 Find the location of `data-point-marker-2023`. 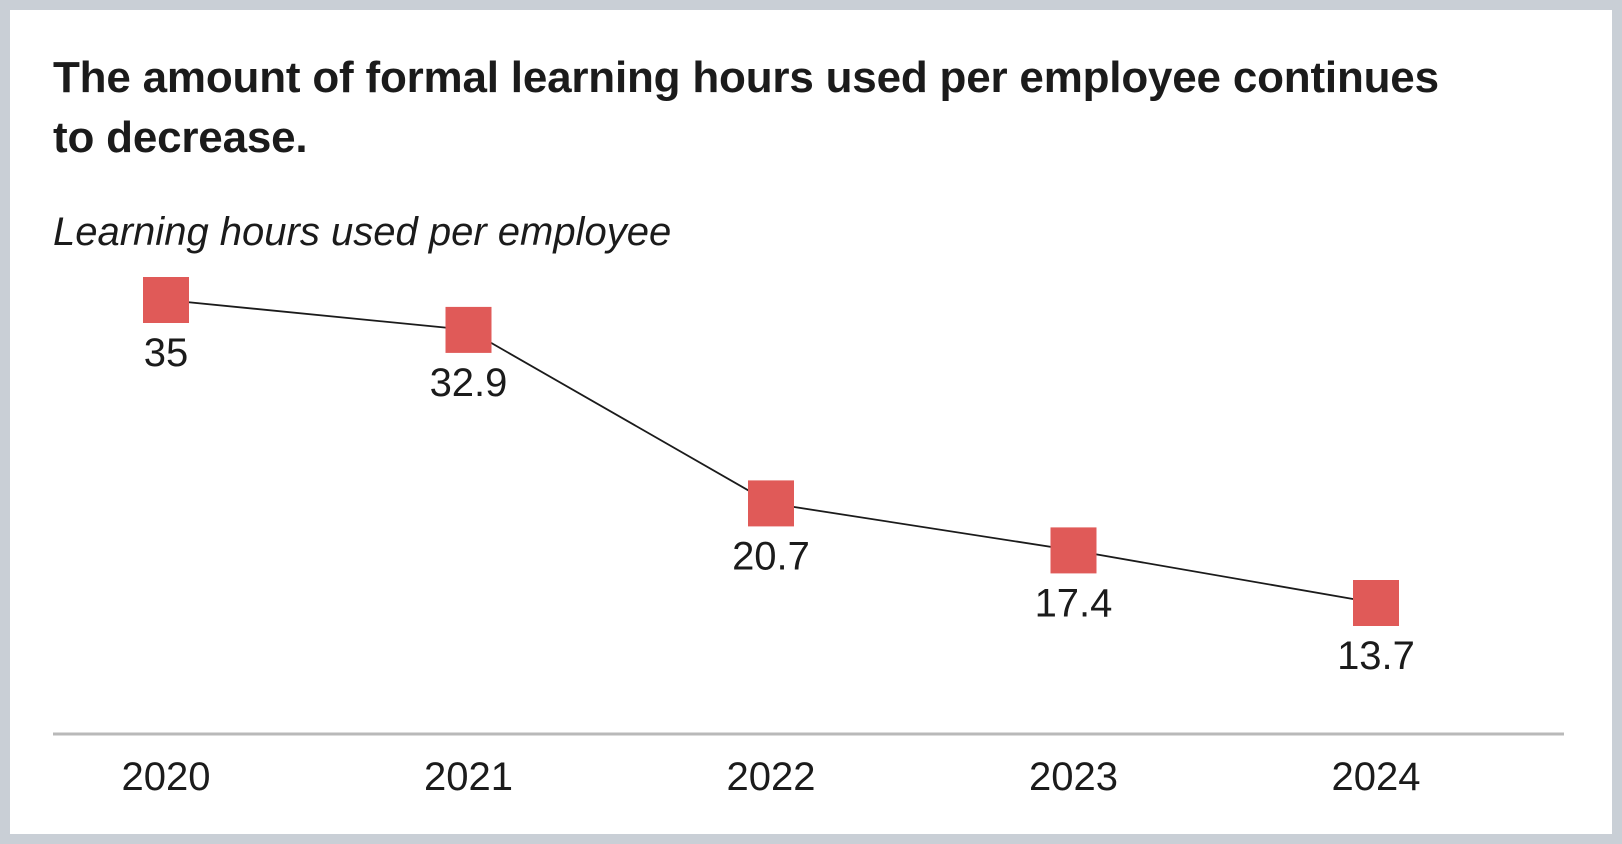

data-point-marker-2023 is located at coordinates (1073, 550).